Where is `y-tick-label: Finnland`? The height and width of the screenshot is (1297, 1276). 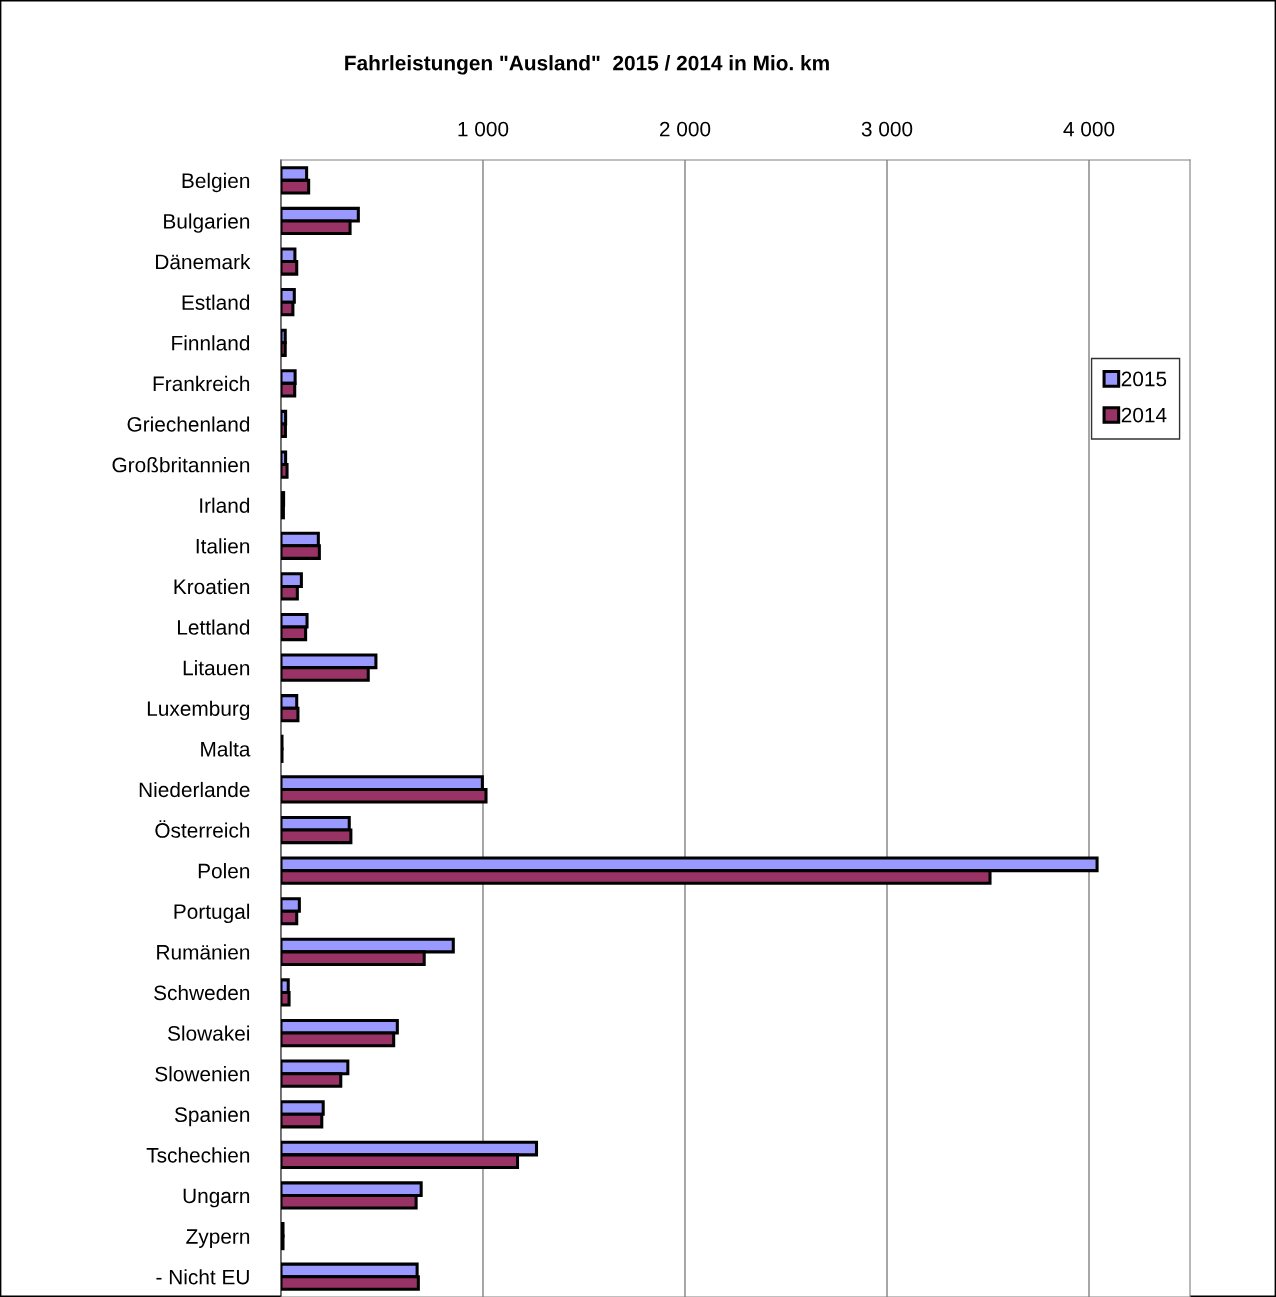 y-tick-label: Finnland is located at coordinates (211, 343).